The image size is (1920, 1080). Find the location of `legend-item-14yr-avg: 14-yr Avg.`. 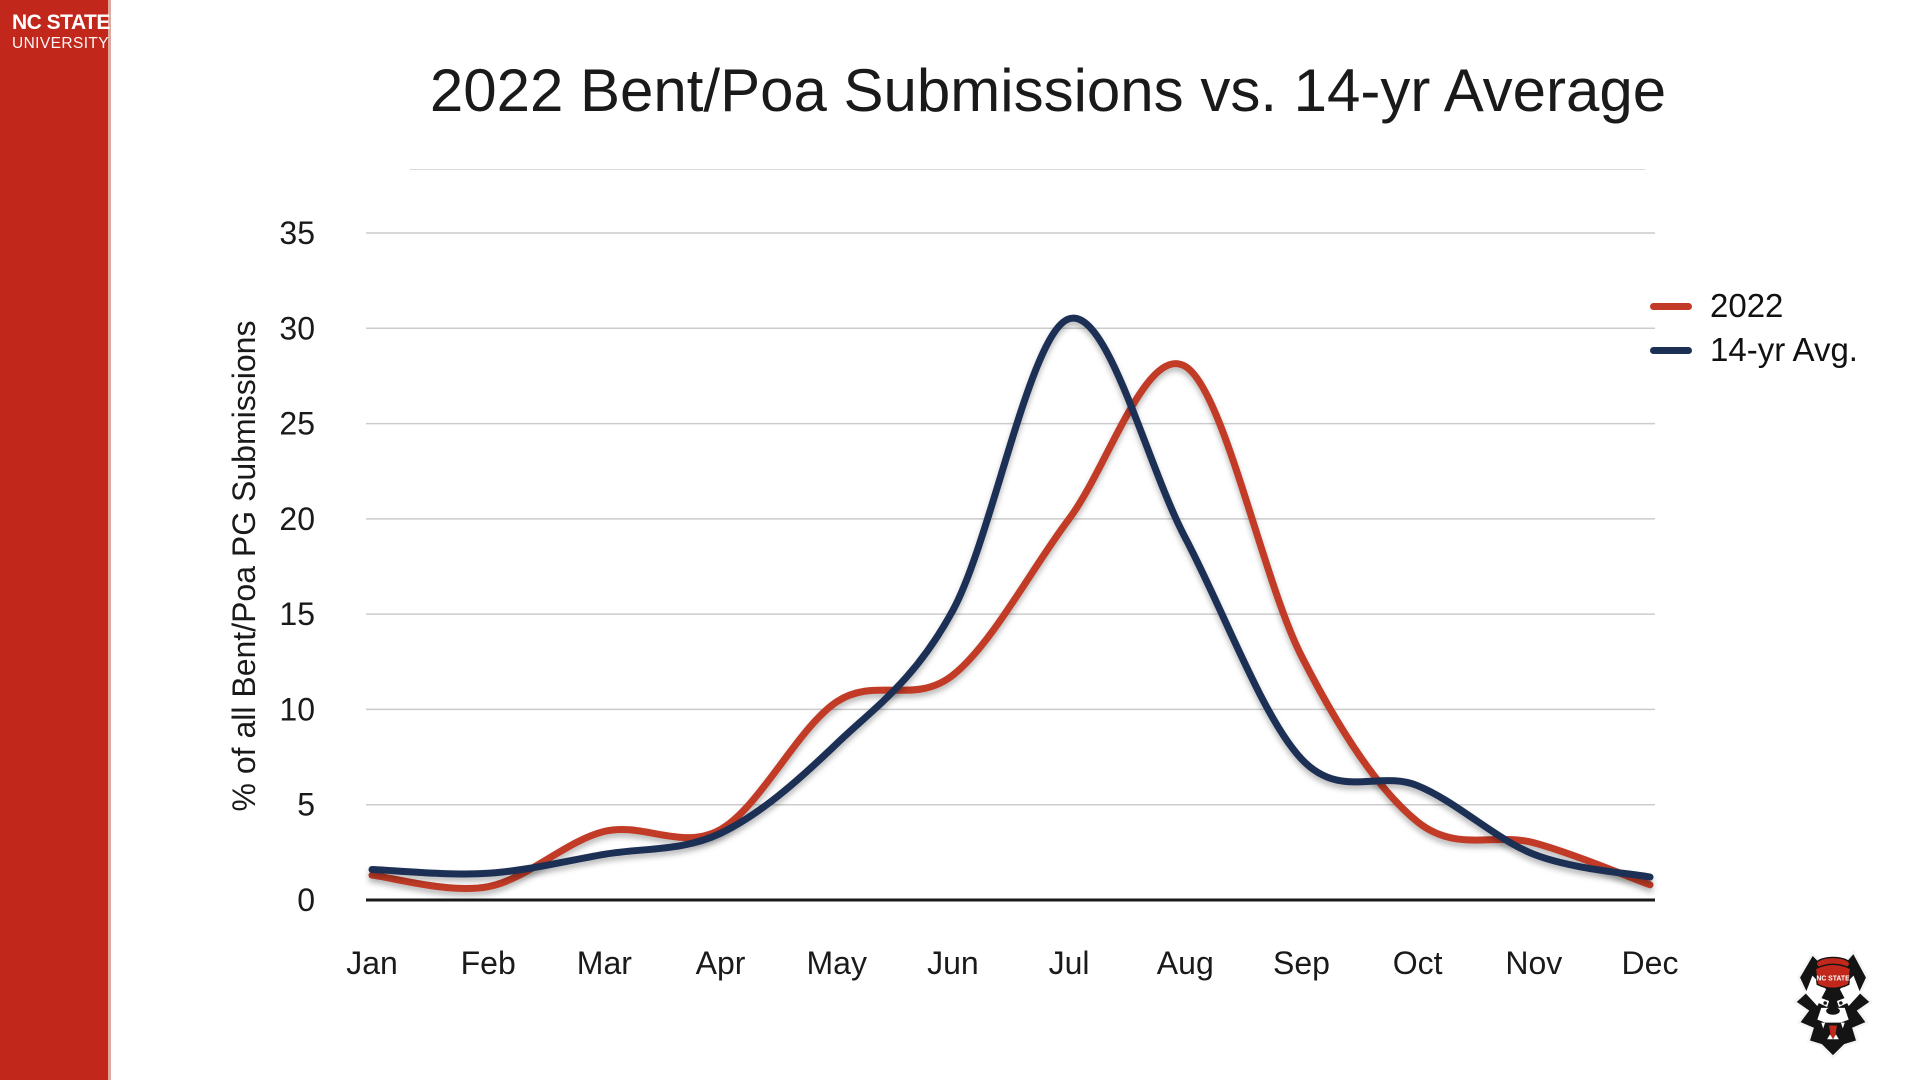

legend-item-14yr-avg: 14-yr Avg. is located at coordinates (1754, 350).